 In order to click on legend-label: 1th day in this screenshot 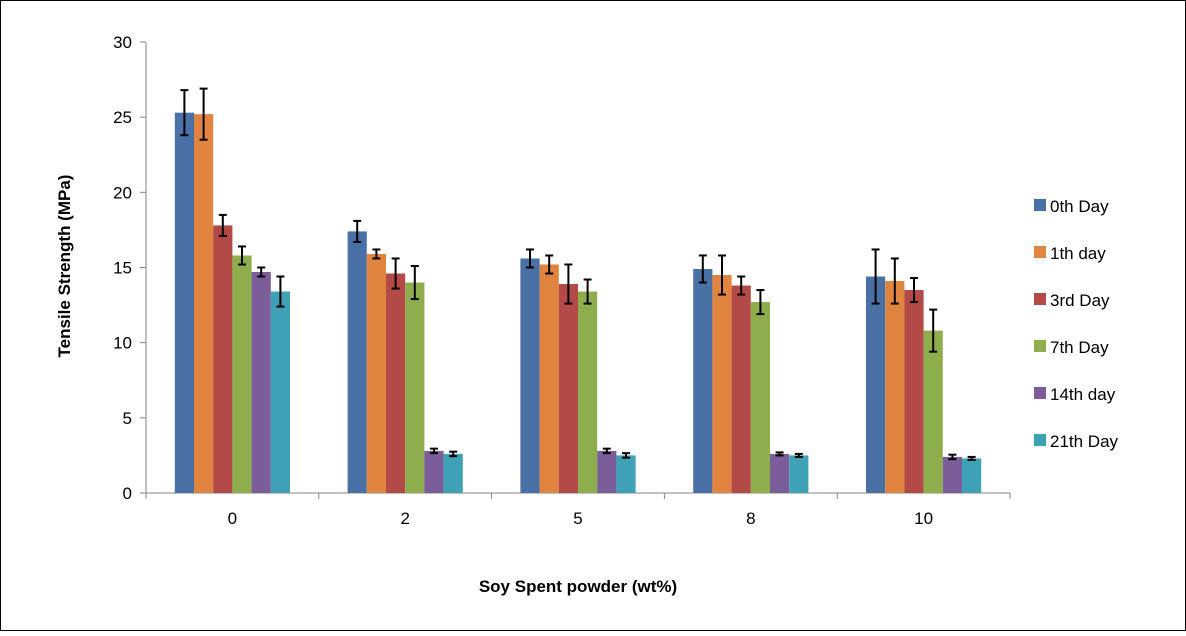, I will do `click(1078, 253)`.